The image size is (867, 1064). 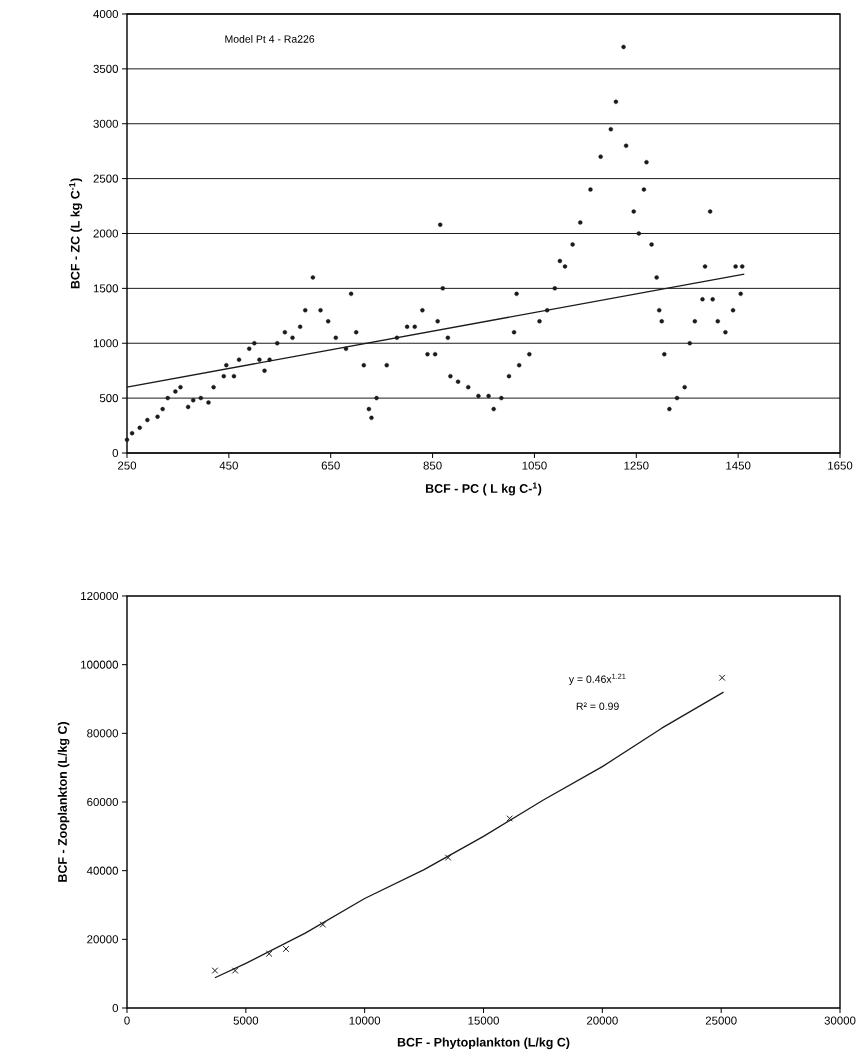 I want to click on y-tick-label: 120000, so click(x=100, y=596).